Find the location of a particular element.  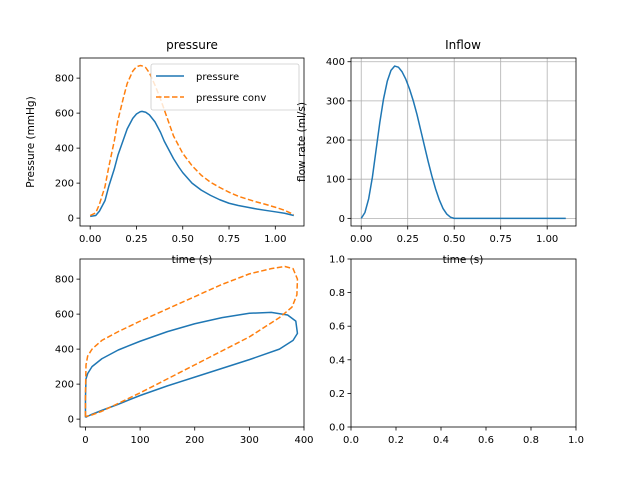

x-tick-label: 100 is located at coordinates (140, 440).